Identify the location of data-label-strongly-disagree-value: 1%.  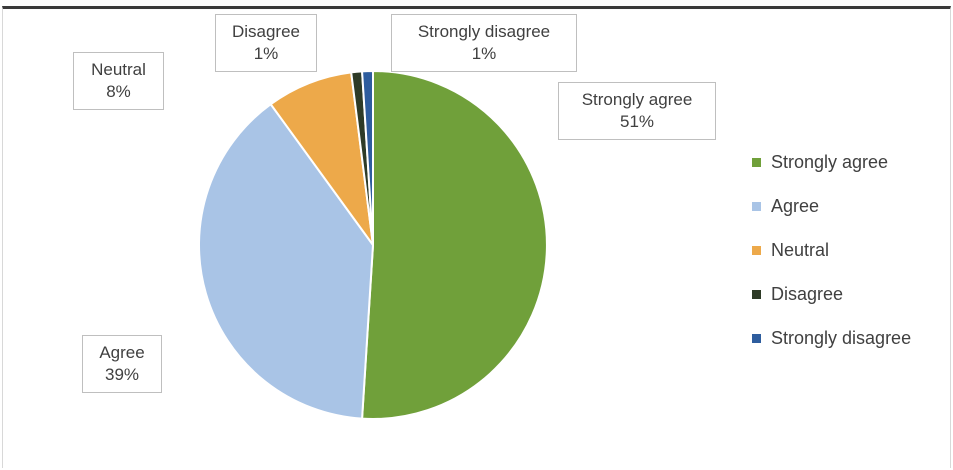
(484, 53).